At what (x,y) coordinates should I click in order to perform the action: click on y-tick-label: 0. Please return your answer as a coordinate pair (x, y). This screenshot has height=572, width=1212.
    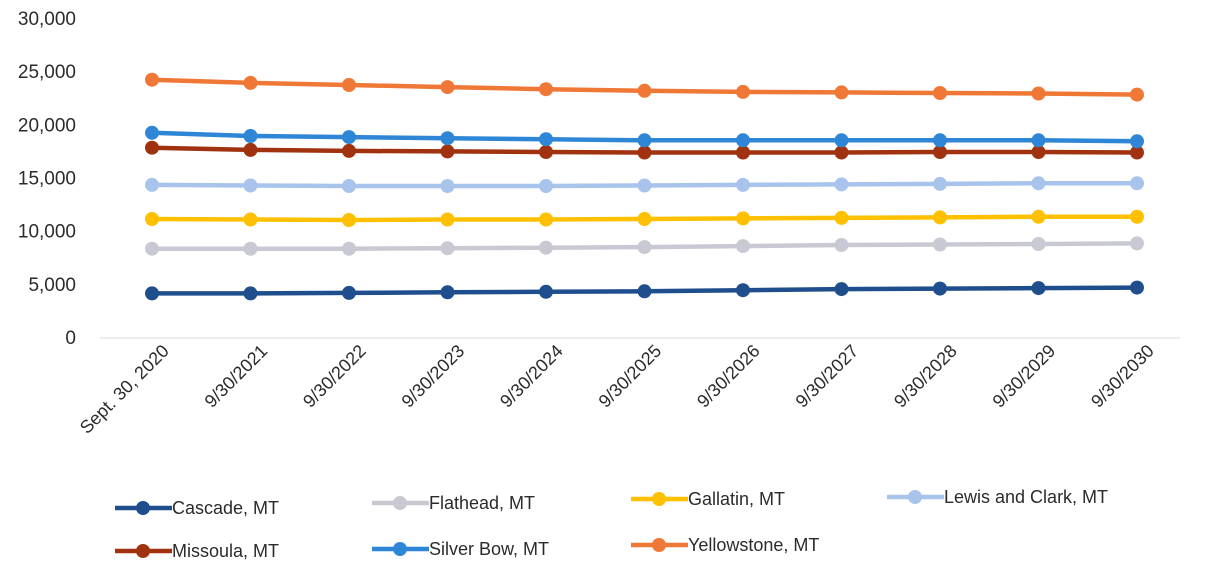
    Looking at the image, I should click on (70, 338).